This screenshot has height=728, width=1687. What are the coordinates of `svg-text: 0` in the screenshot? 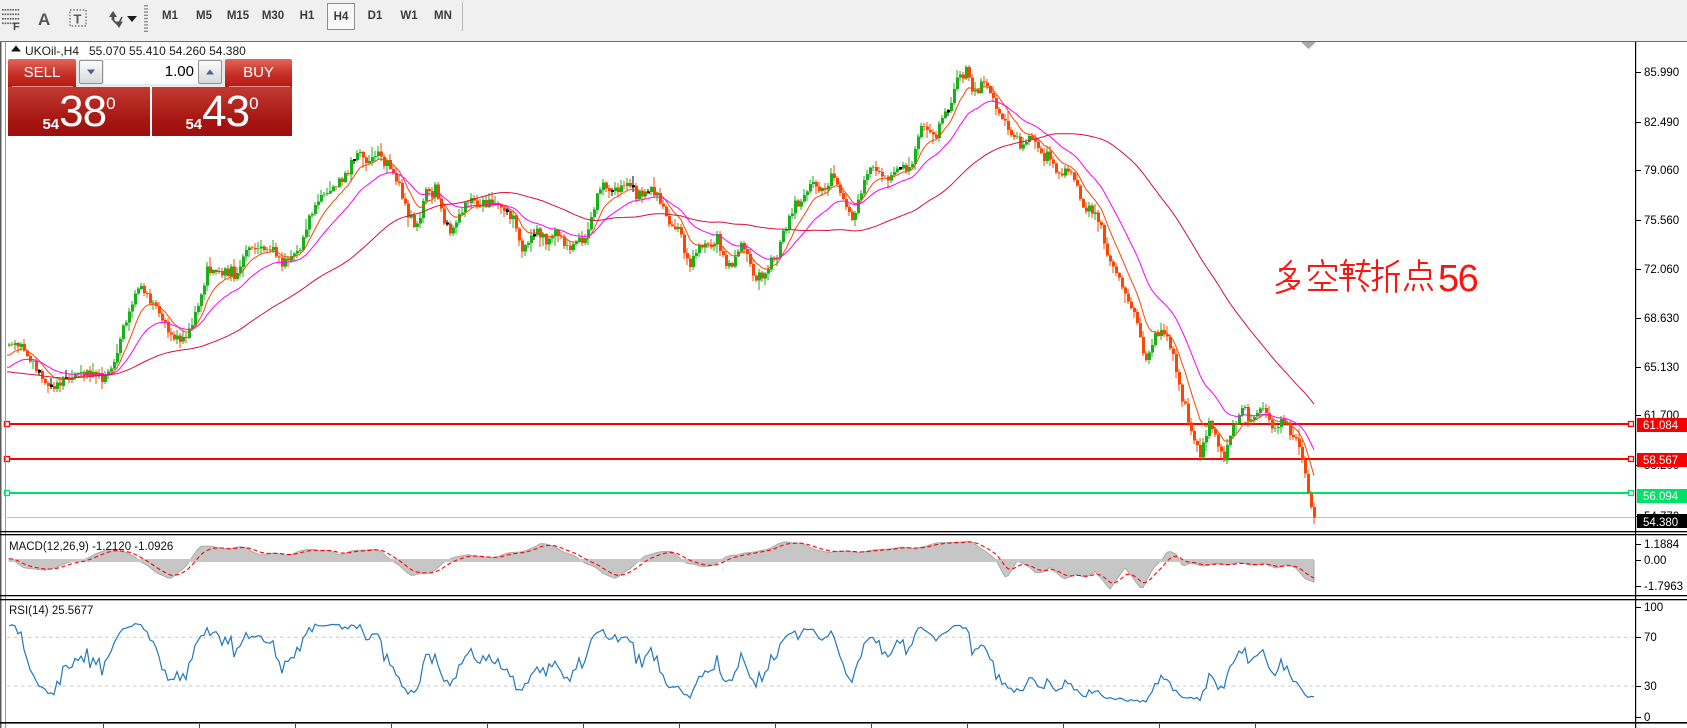 It's located at (1647, 718).